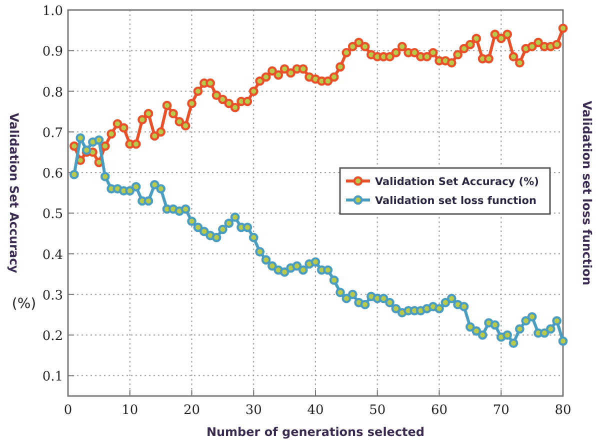 The height and width of the screenshot is (442, 597). Describe the element at coordinates (315, 410) in the screenshot. I see `x-tick-label: 40` at that location.